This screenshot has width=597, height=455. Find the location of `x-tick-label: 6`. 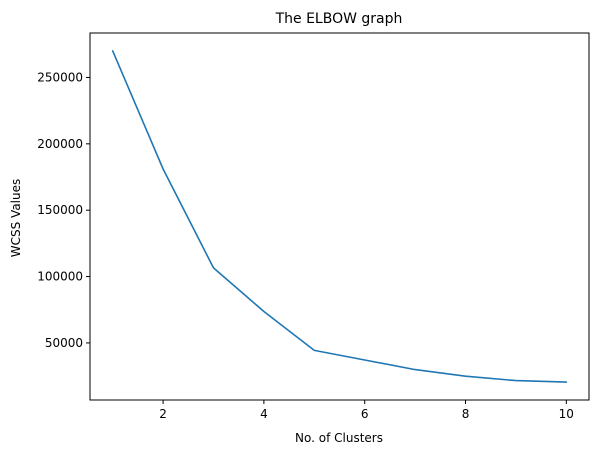

x-tick-label: 6 is located at coordinates (365, 414).